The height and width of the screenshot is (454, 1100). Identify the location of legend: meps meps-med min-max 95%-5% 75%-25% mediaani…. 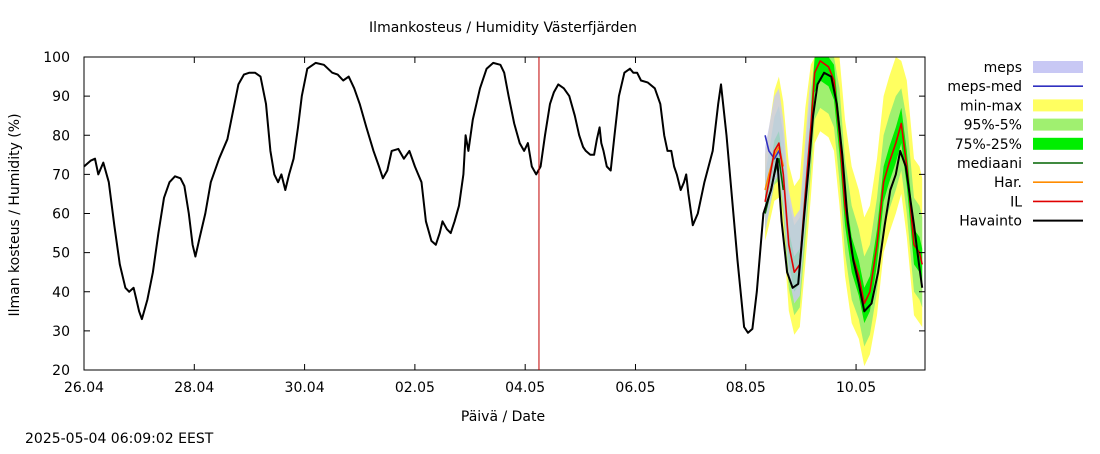
(1015, 145).